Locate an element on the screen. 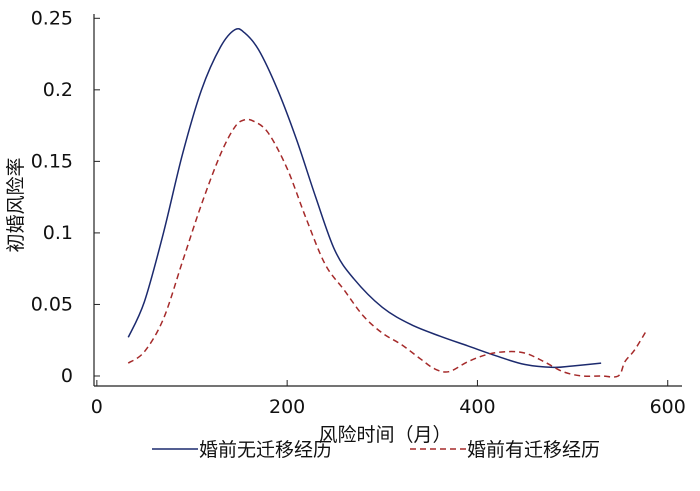 The image size is (700, 491). x-tick-label: 0 is located at coordinates (97, 407).